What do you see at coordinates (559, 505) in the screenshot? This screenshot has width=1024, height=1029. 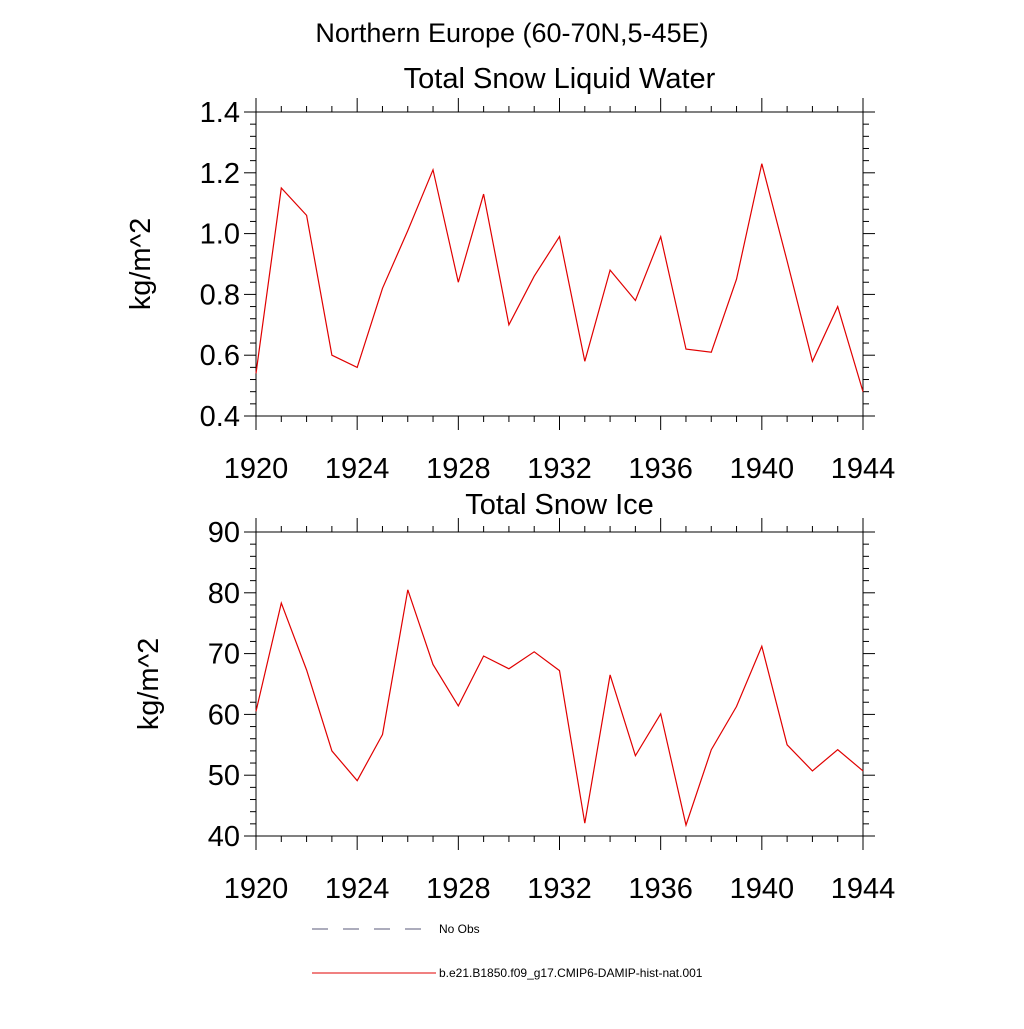 I see `plot-title: Total Snow Ice` at bounding box center [559, 505].